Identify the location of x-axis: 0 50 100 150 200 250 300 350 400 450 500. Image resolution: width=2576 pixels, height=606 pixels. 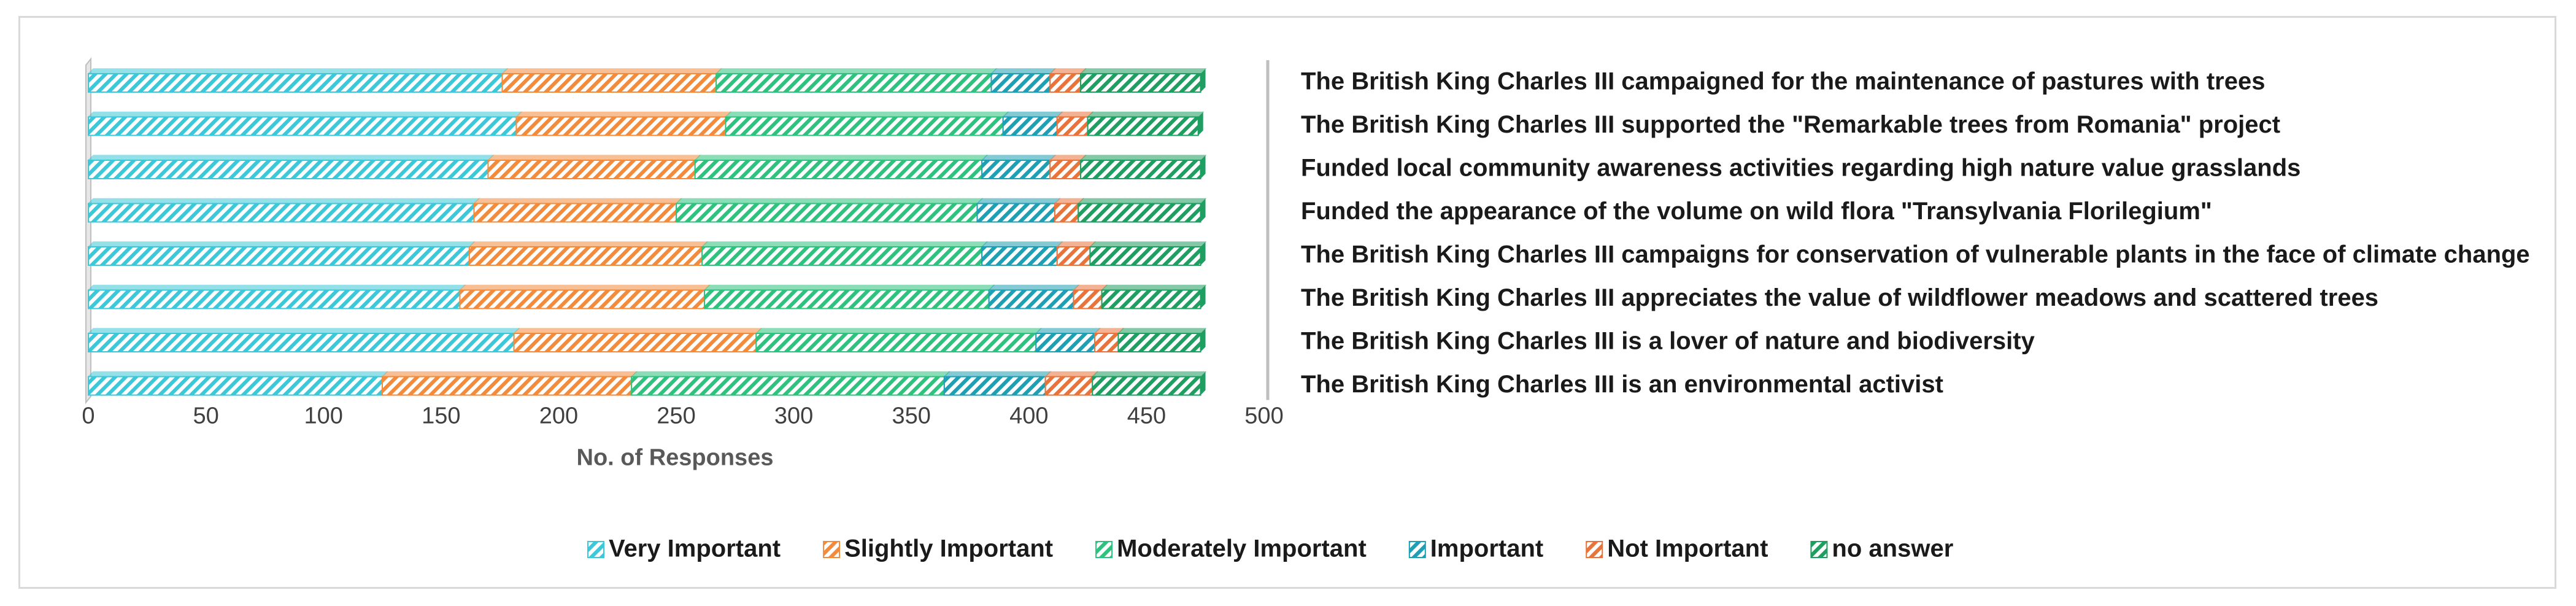
(682, 416).